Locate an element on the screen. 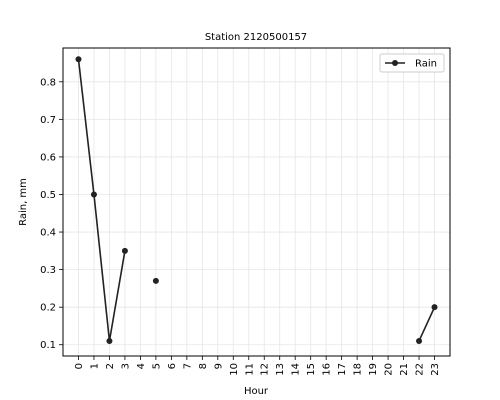 This screenshot has height=400, width=500. x-tick-label: 4 is located at coordinates (141, 366).